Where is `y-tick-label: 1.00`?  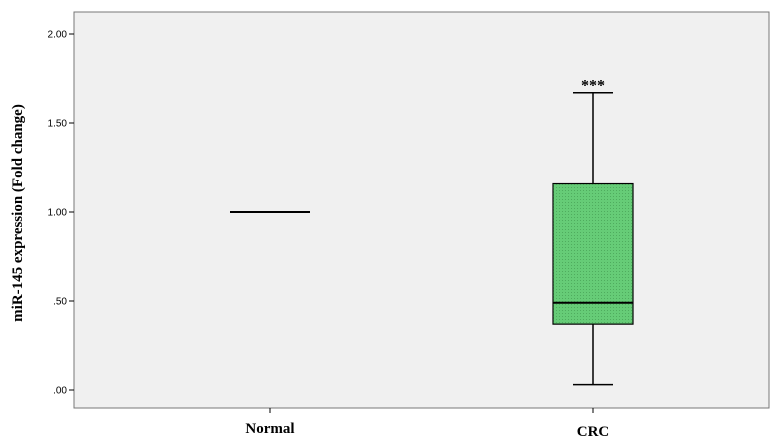
y-tick-label: 1.00 is located at coordinates (58, 213).